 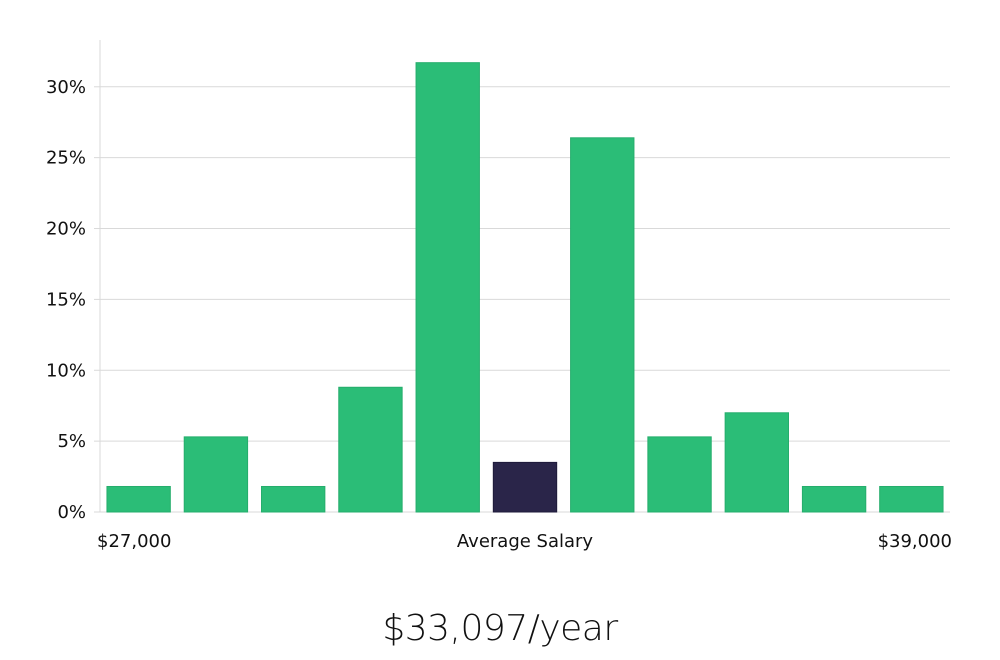 I want to click on y-tick-label: 10%, so click(x=66, y=370).